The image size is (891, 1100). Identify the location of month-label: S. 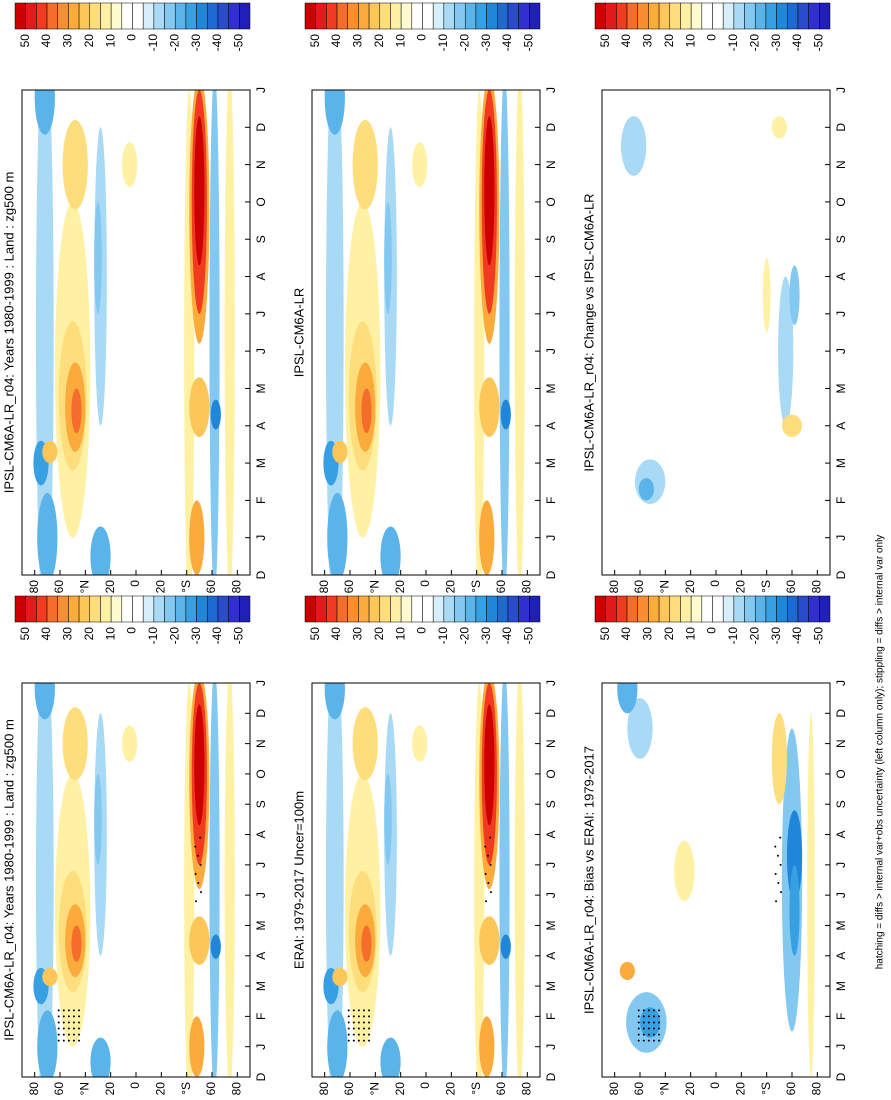
(551, 804).